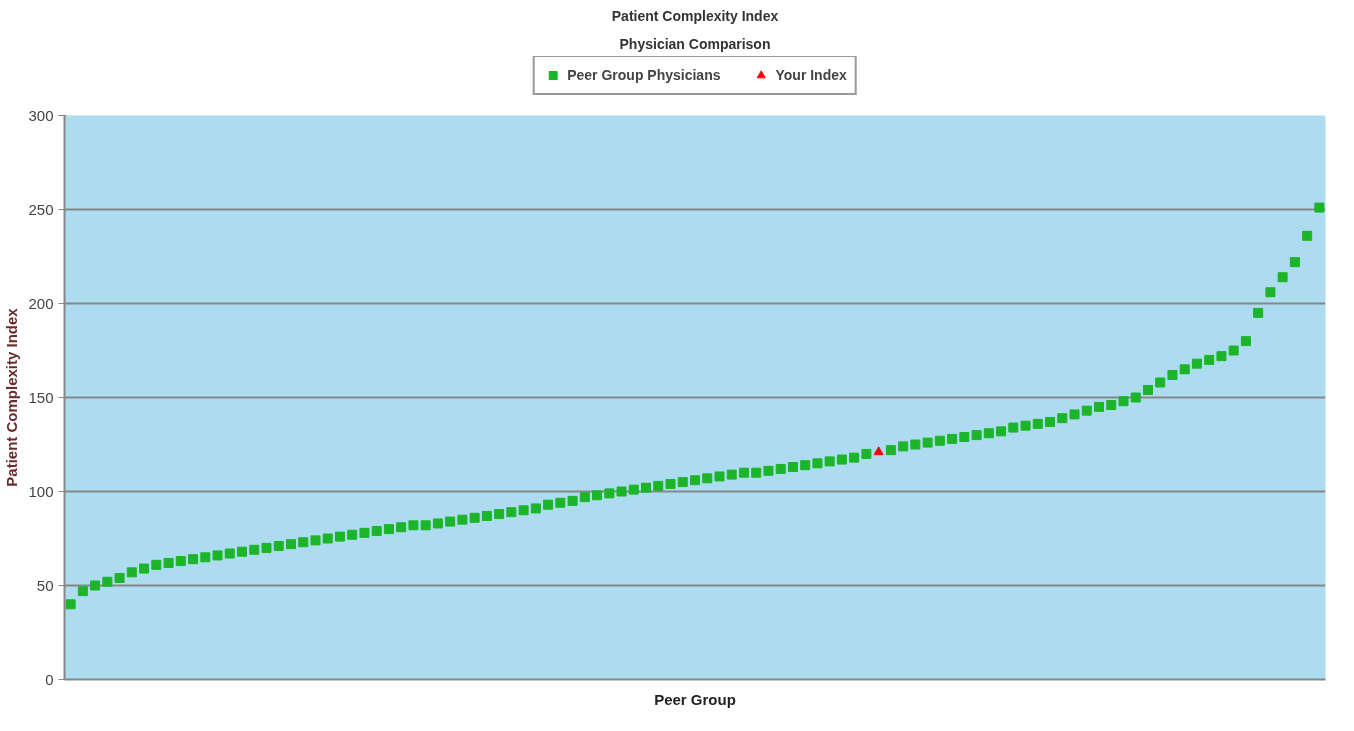  What do you see at coordinates (45, 585) in the screenshot?
I see `y-tick-label: 50` at bounding box center [45, 585].